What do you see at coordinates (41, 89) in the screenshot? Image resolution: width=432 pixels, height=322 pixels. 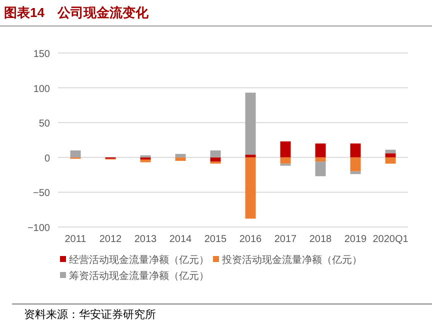 I see `y-tick-label: 100` at bounding box center [41, 89].